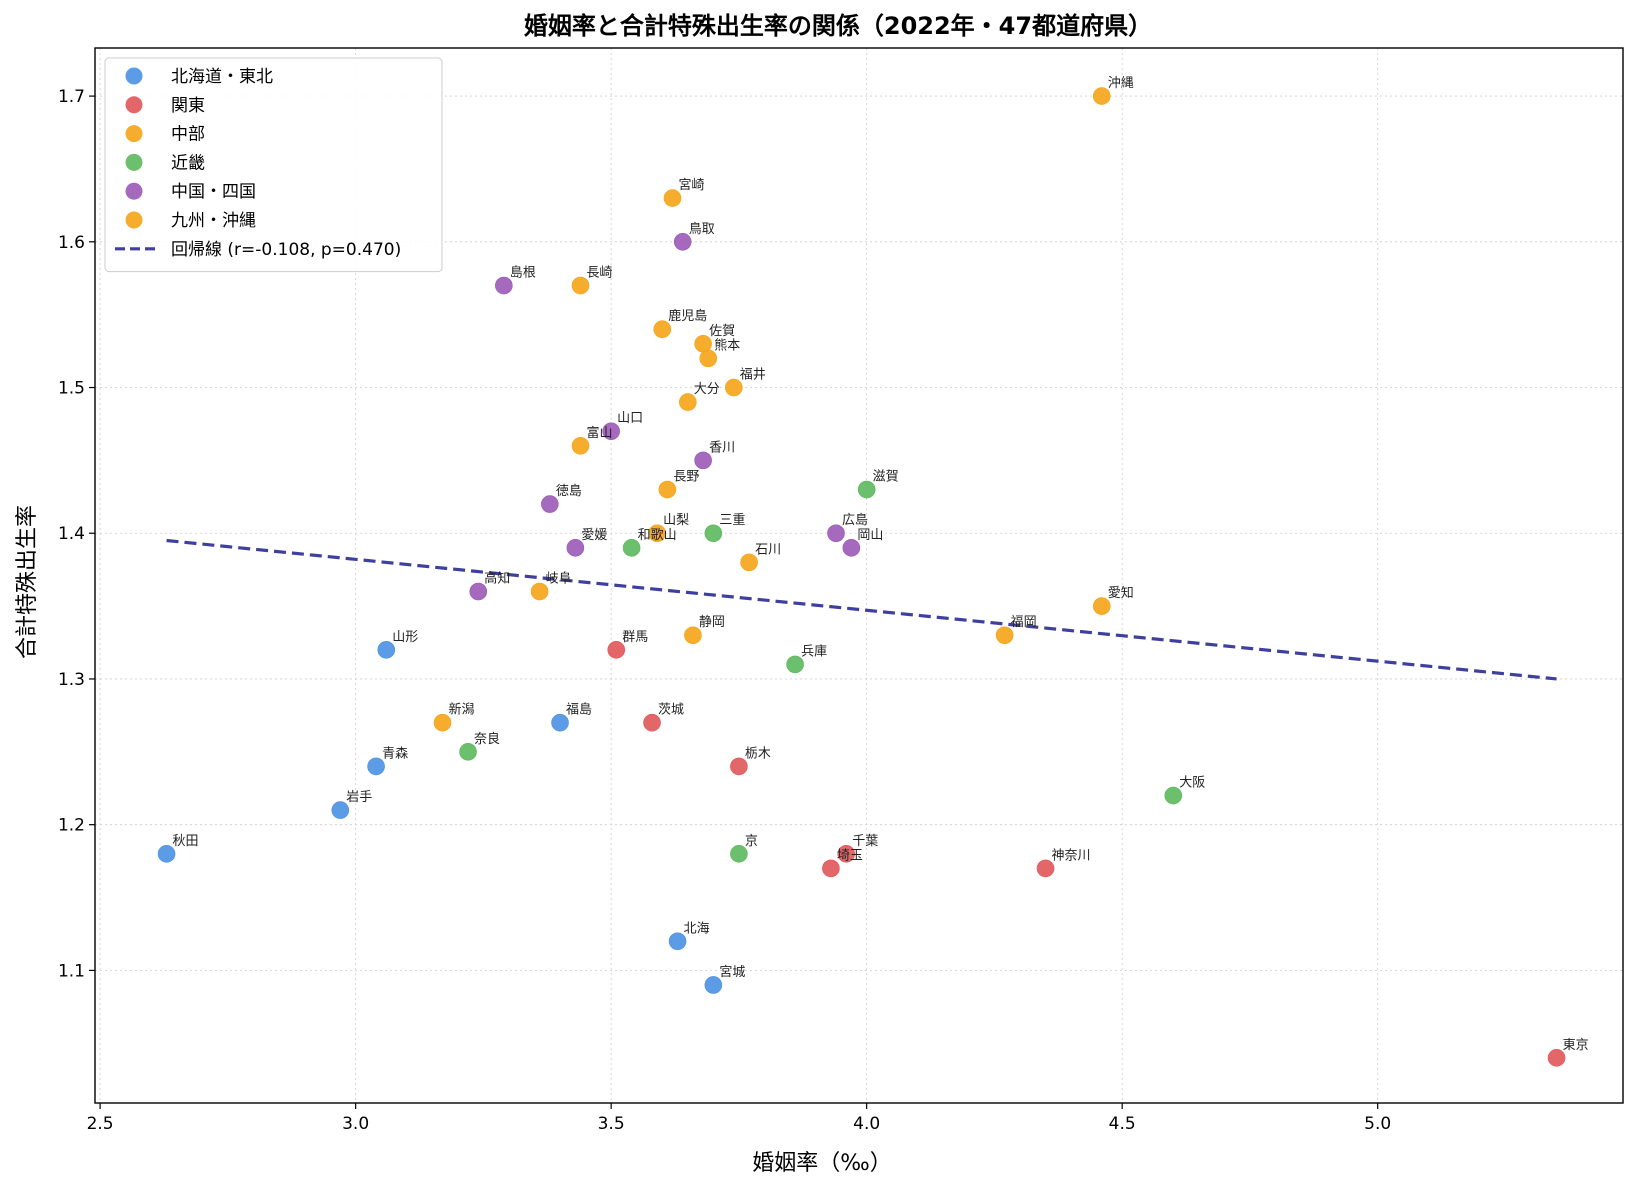  Describe the element at coordinates (71, 97) in the screenshot. I see `y-tick-label: 1.7` at that location.